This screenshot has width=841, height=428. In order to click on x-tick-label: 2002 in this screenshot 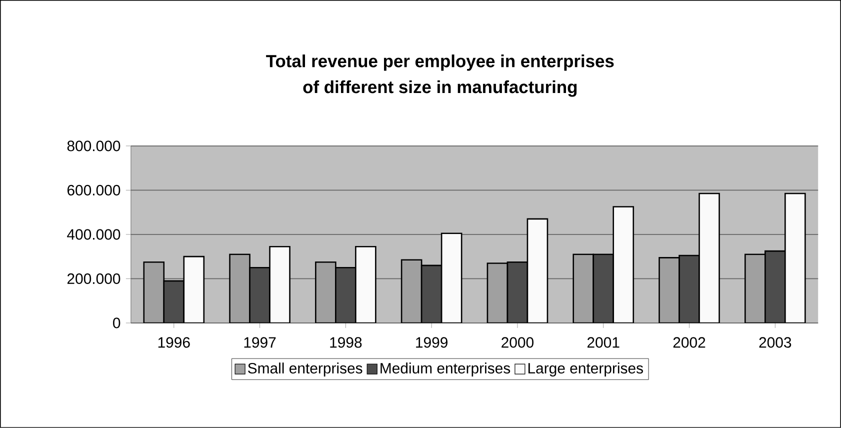, I will do `click(689, 342)`.